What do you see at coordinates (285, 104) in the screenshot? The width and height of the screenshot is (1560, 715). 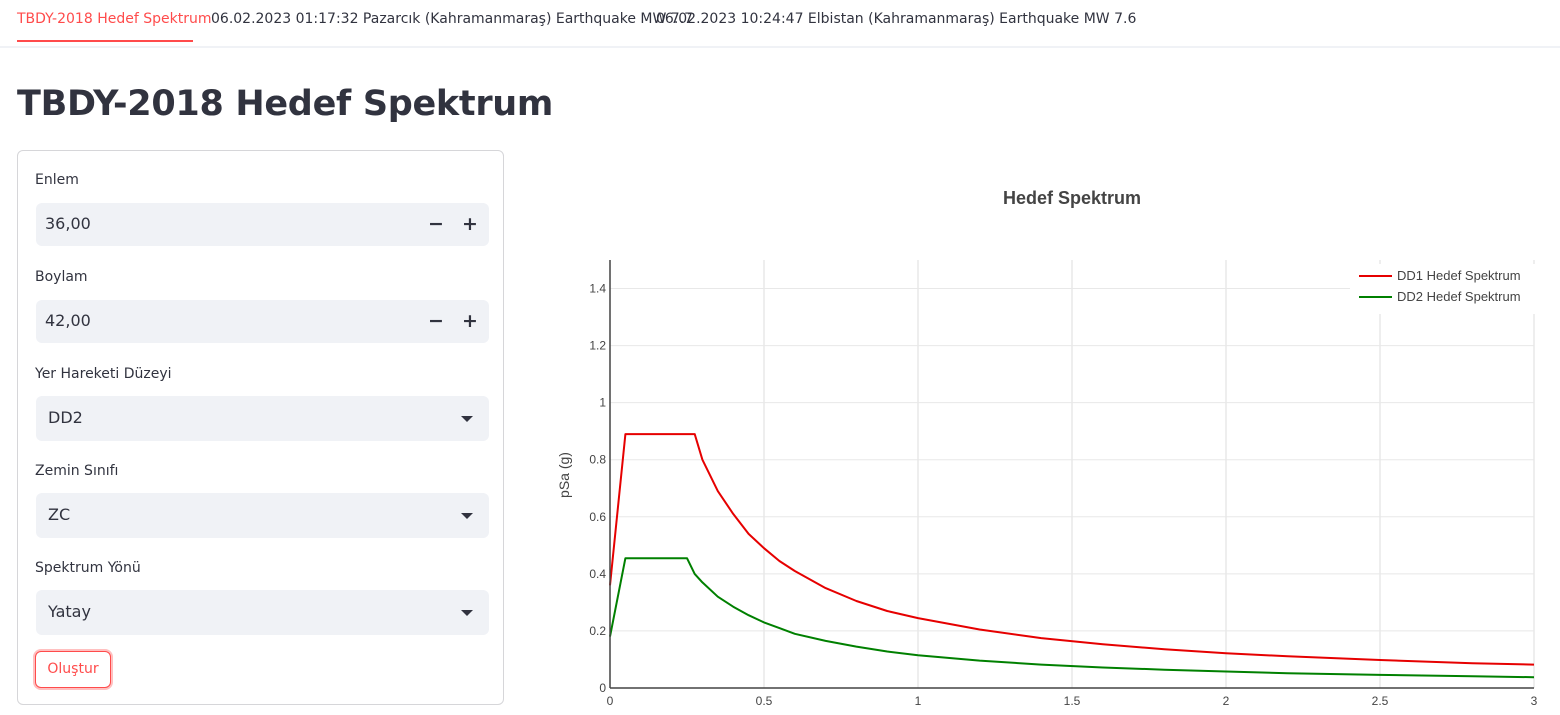 I see `page-title: TBDY-2018 Hedef Spektrum` at bounding box center [285, 104].